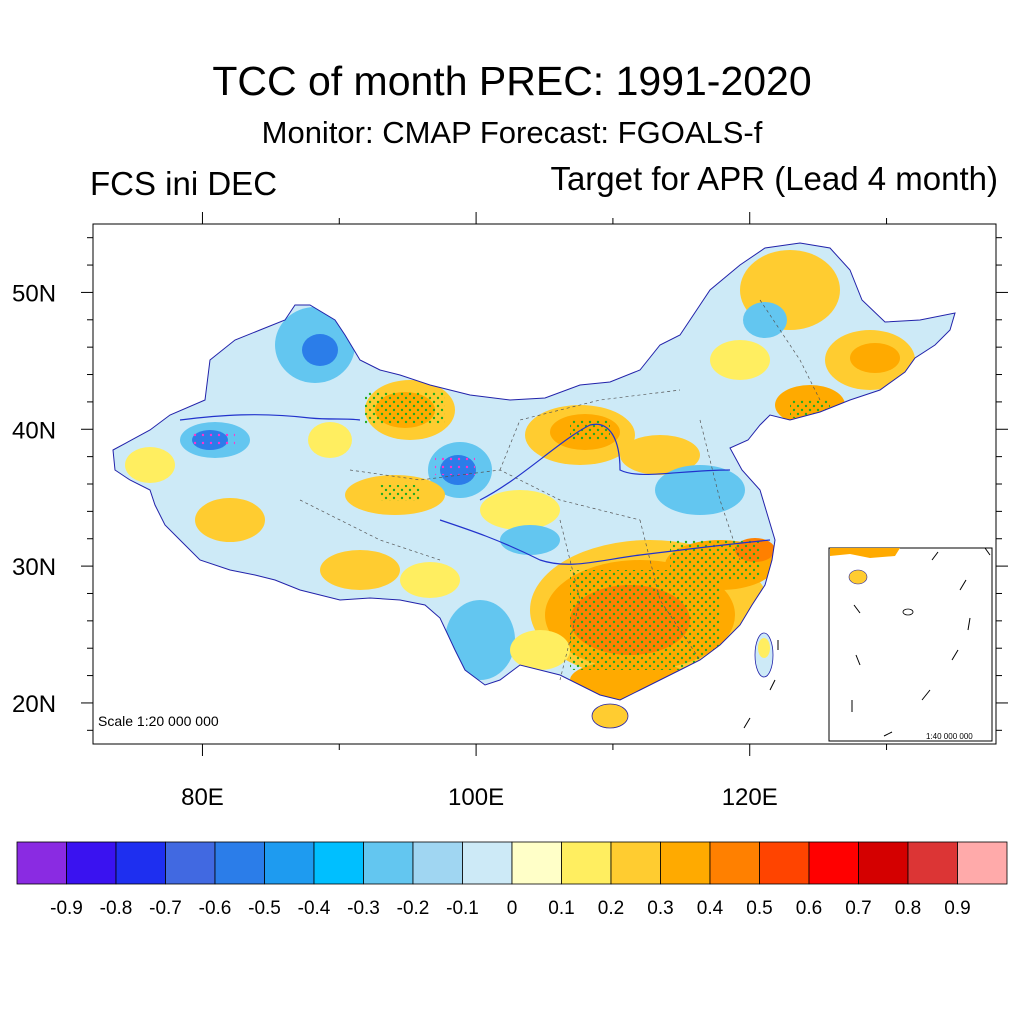  I want to click on scale-inset-label: 1:40 000 000, so click(949, 736).